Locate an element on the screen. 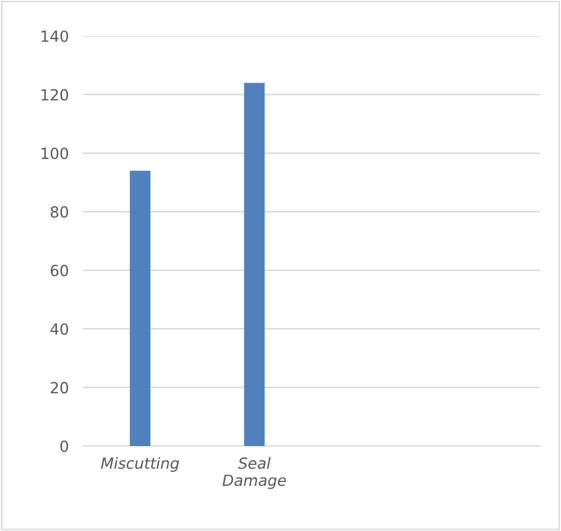  y-tick-label: 120 is located at coordinates (55, 95).